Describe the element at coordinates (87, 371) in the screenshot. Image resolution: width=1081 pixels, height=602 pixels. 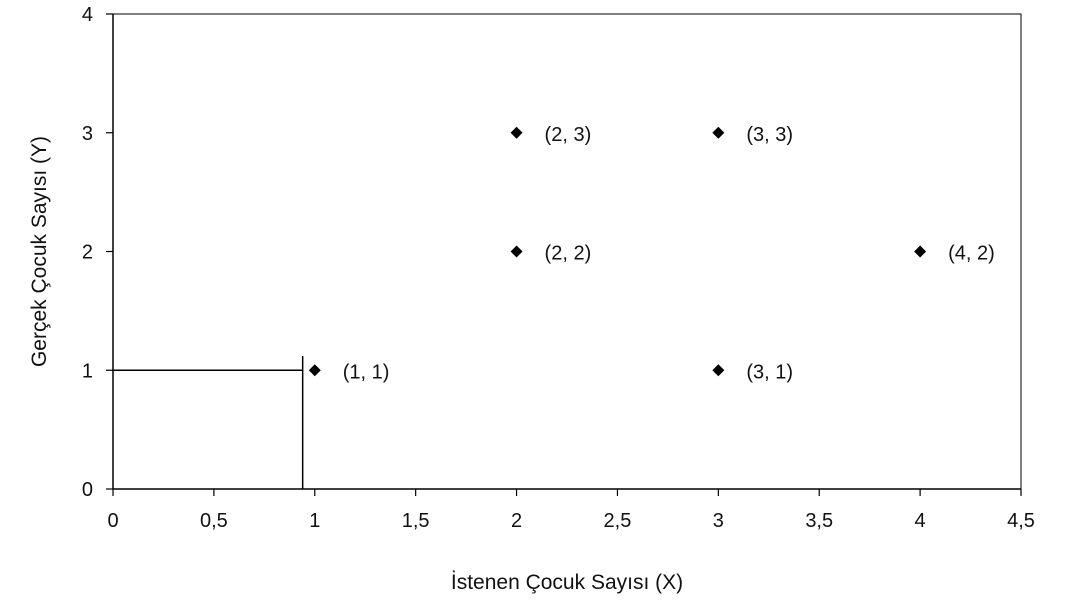
I see `y-tick-label: 1` at that location.